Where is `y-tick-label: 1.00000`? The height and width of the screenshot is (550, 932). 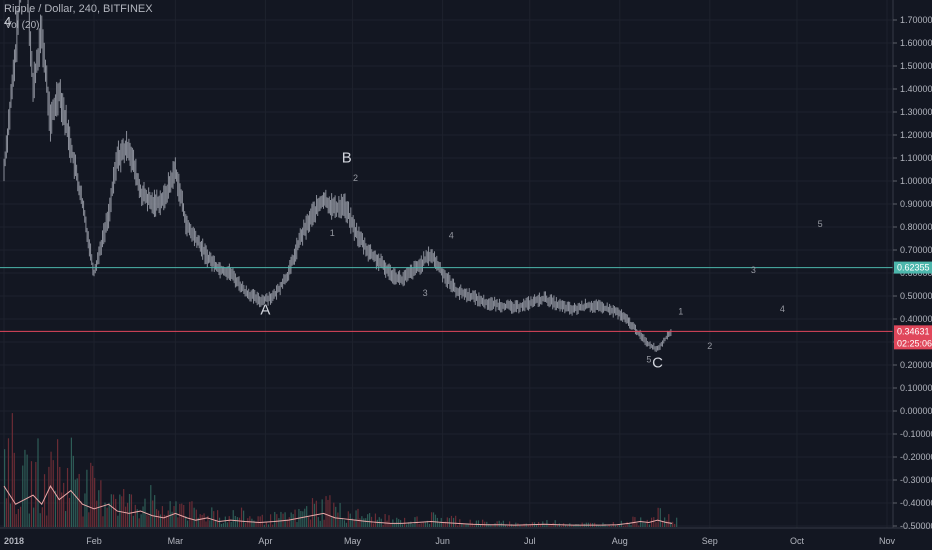 y-tick-label: 1.00000 is located at coordinates (916, 181).